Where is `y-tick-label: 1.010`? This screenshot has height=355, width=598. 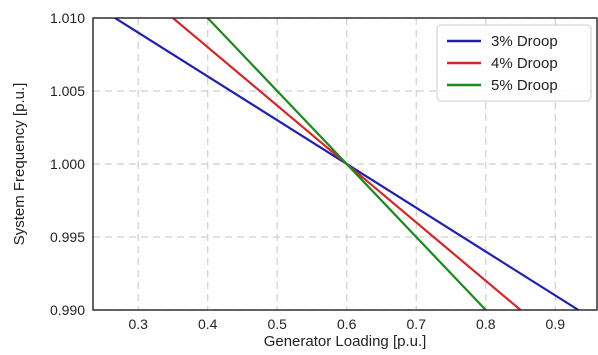 y-tick-label: 1.010 is located at coordinates (67, 18).